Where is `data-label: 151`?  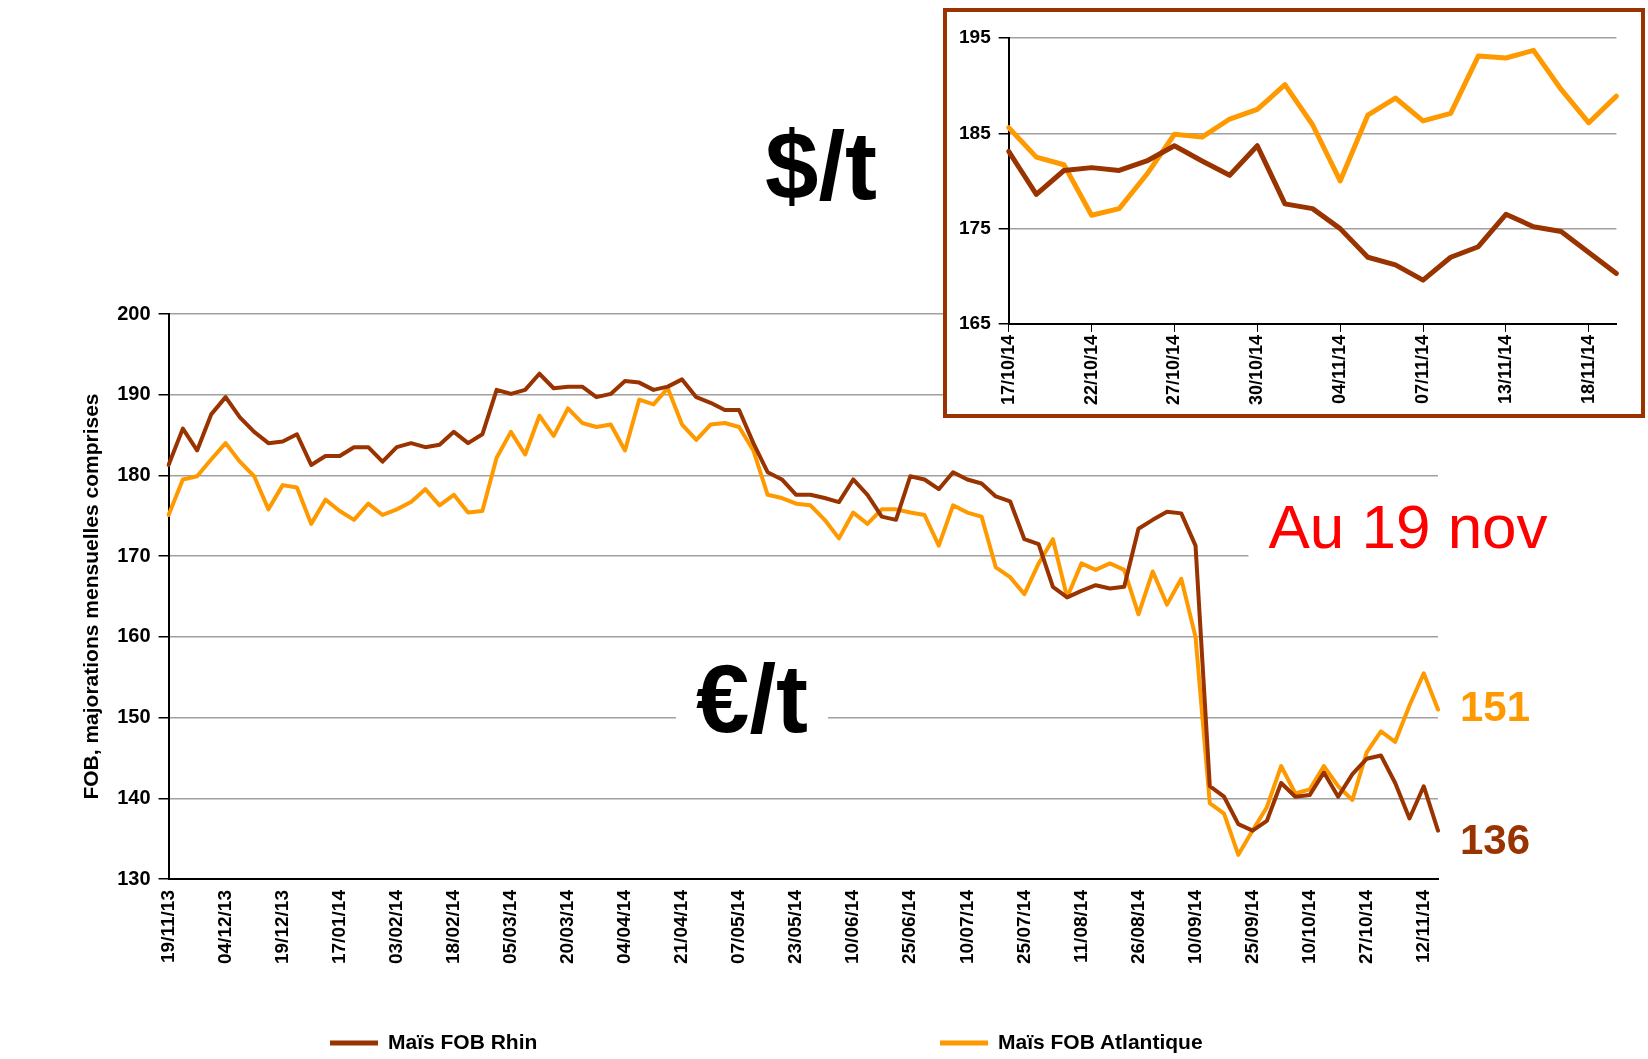
data-label: 151 is located at coordinates (1495, 707).